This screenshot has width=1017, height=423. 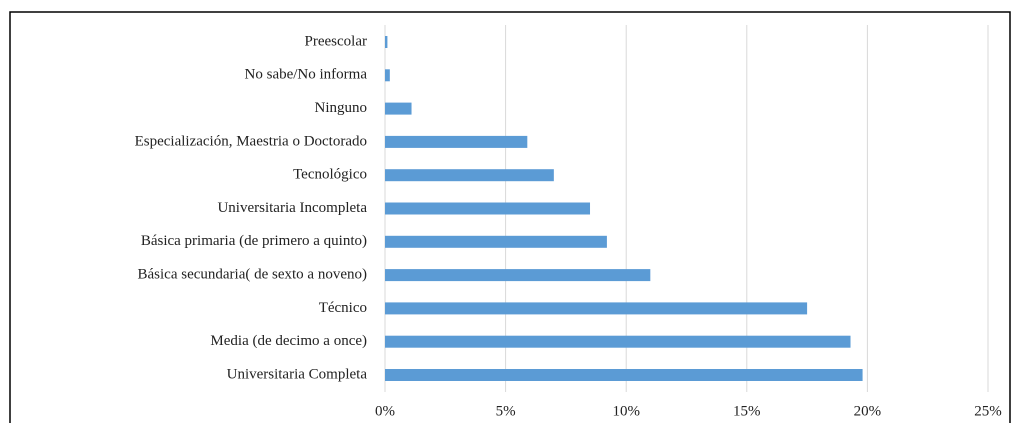 What do you see at coordinates (297, 374) in the screenshot?
I see `y-tick-label: Universitaria Completa` at bounding box center [297, 374].